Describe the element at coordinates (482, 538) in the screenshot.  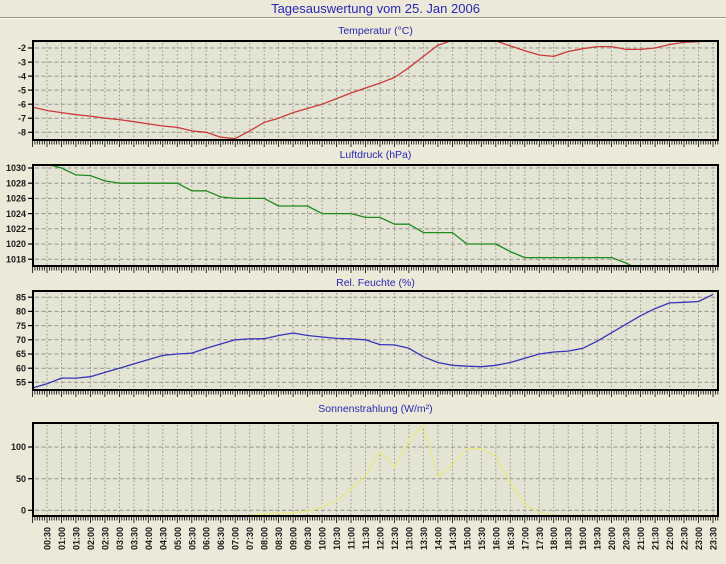
I see `x-tick-label: 15:30` at that location.